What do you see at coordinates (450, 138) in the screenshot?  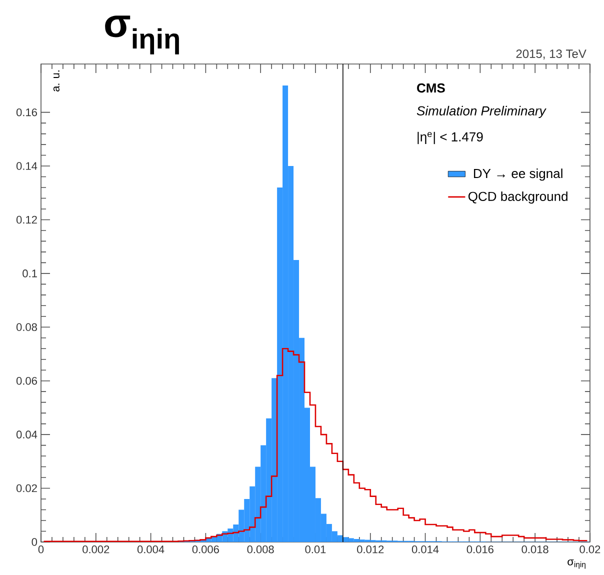 I see `annotation: |η$^{e}$| < 1.479` at bounding box center [450, 138].